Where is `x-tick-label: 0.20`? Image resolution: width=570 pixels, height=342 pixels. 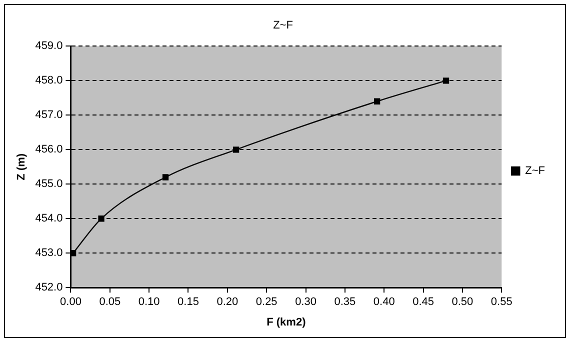
x-tick-label: 0.20 is located at coordinates (227, 302).